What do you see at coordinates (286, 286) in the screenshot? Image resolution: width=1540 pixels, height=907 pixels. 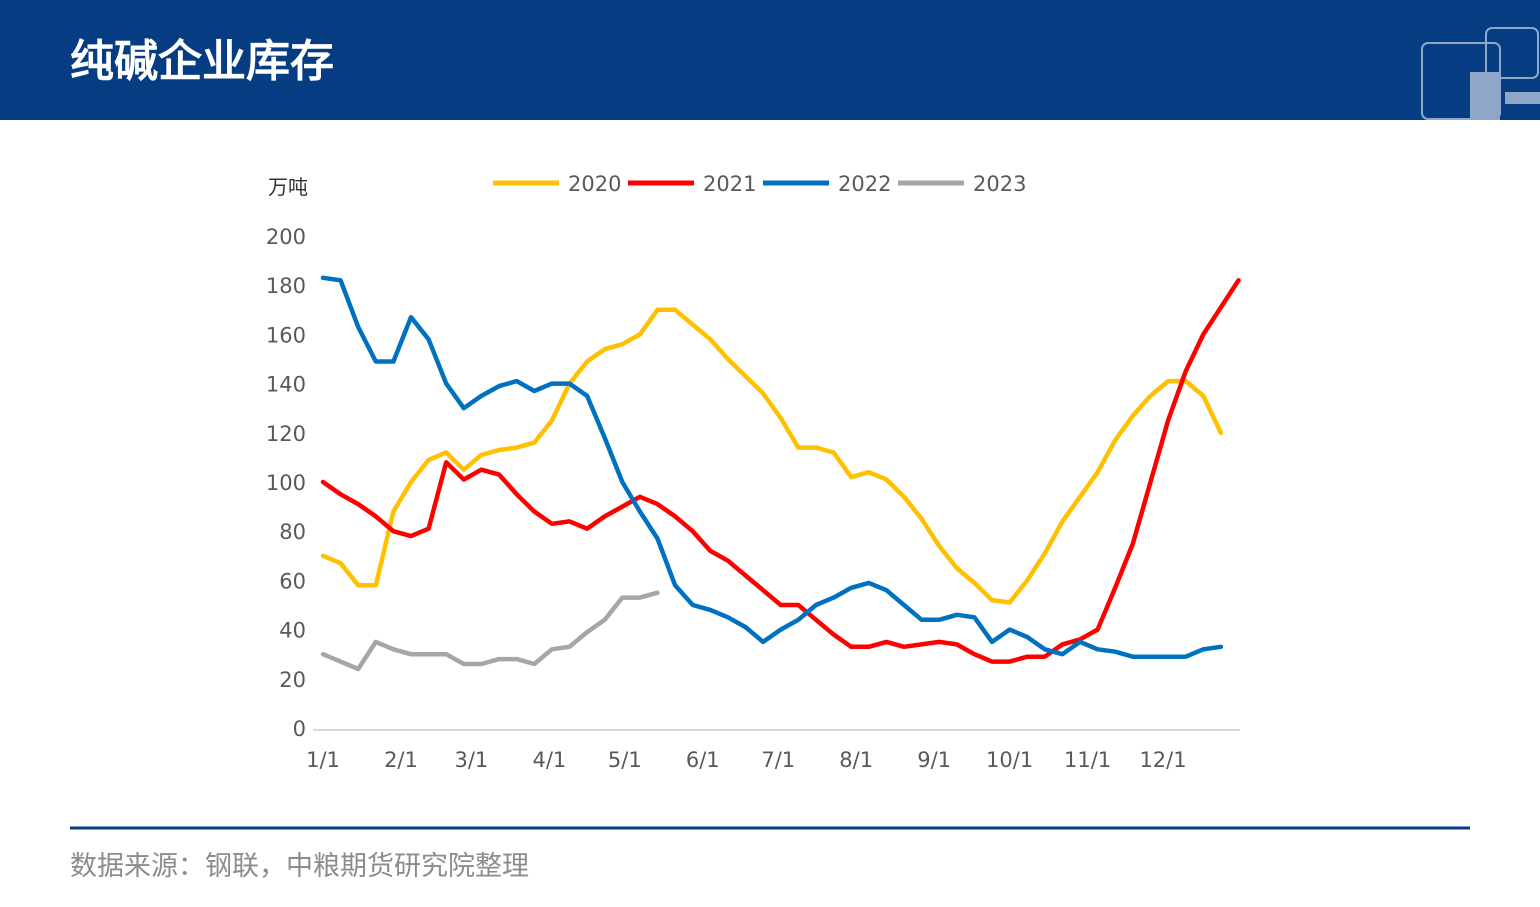 I see `y-tick-label: 180` at bounding box center [286, 286].